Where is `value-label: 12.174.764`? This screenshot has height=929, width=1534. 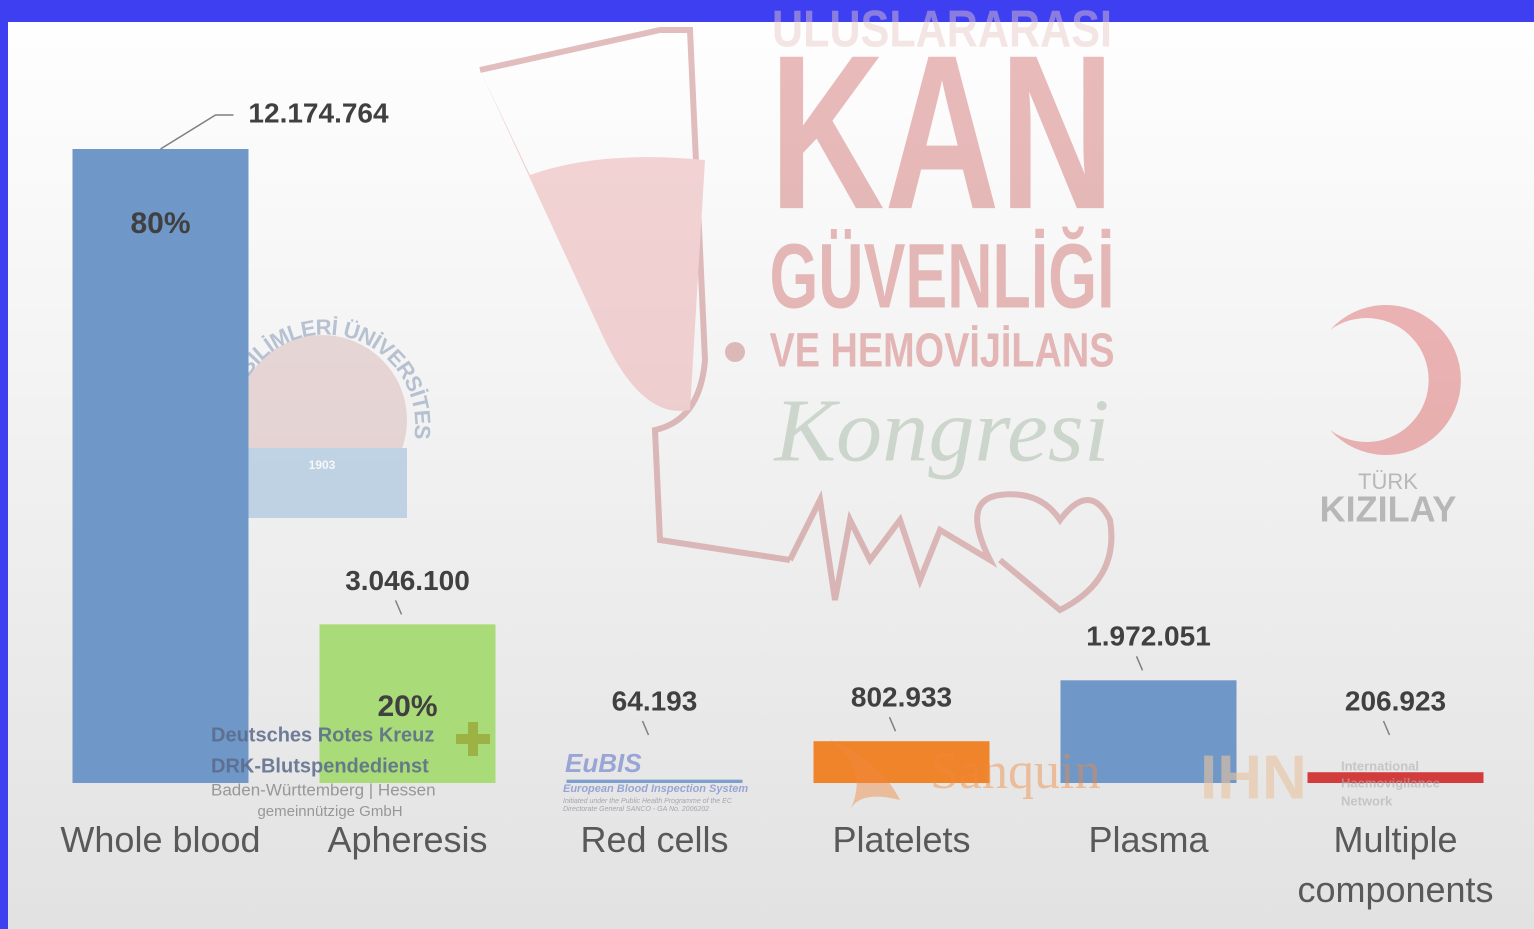 value-label: 12.174.764 is located at coordinates (318, 112).